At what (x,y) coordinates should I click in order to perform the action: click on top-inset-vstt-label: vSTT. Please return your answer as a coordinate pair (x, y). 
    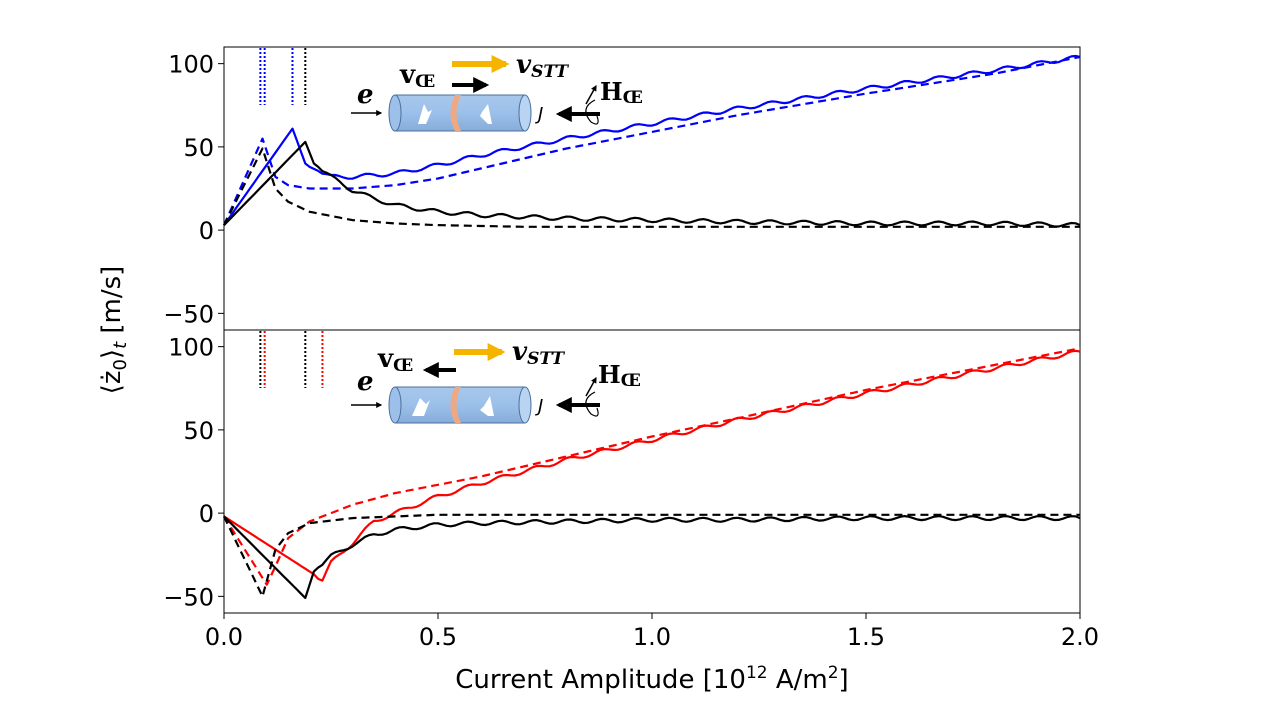
    Looking at the image, I should click on (542, 66).